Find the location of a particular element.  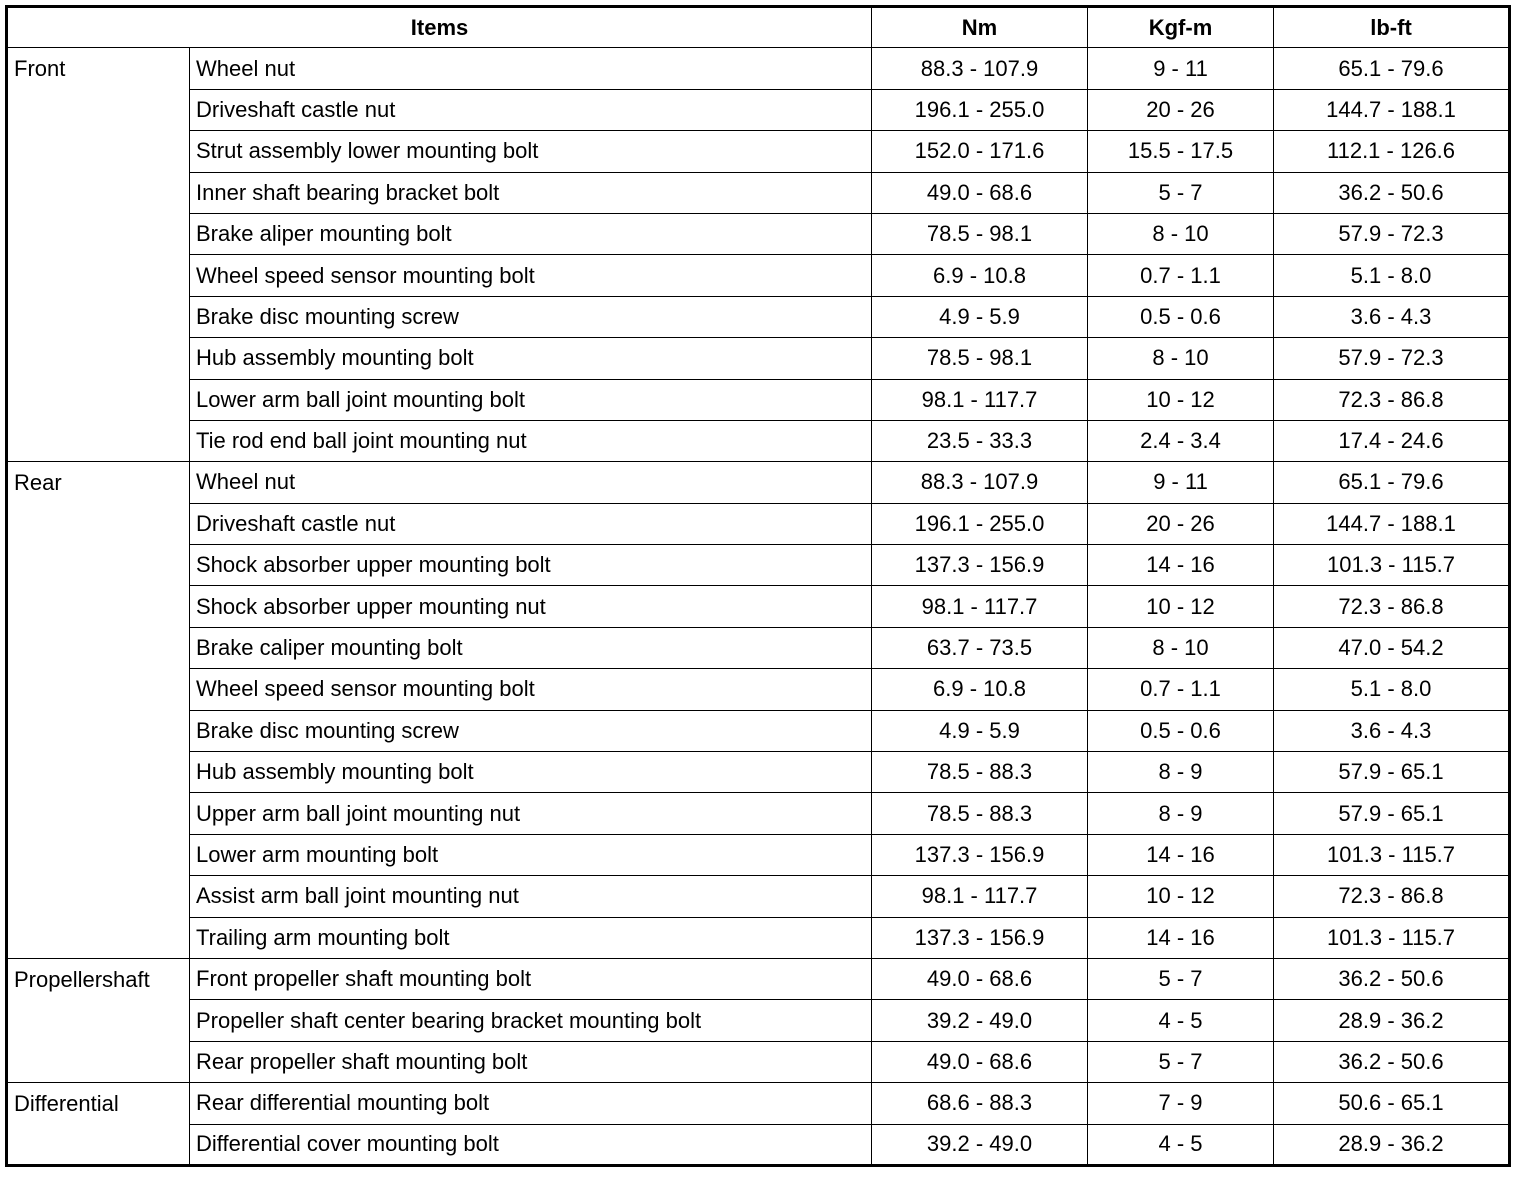

group-label: Propellershaft is located at coordinates (98, 1020).